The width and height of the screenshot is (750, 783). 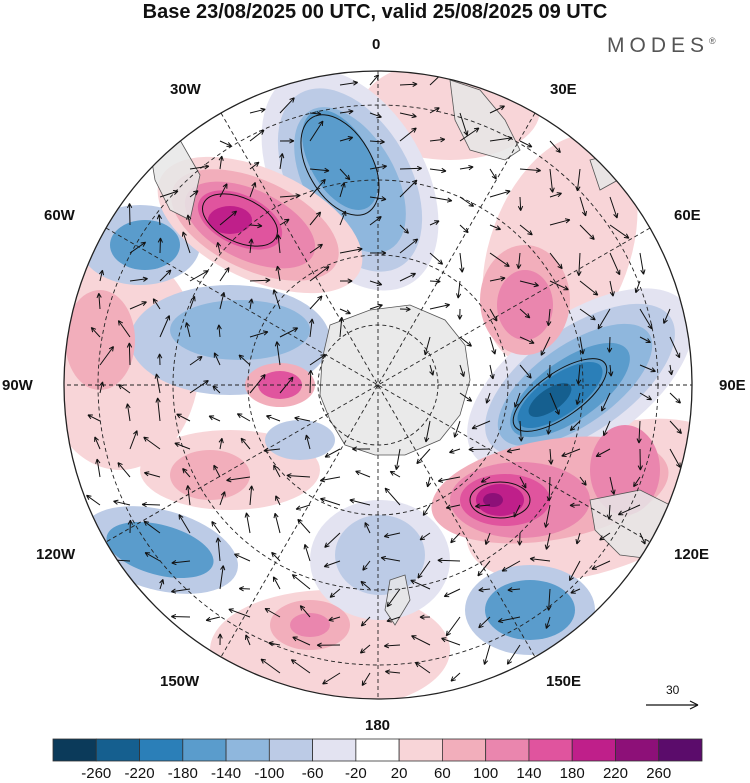 I want to click on colorbar-tick-label: -60, so click(x=312, y=773).